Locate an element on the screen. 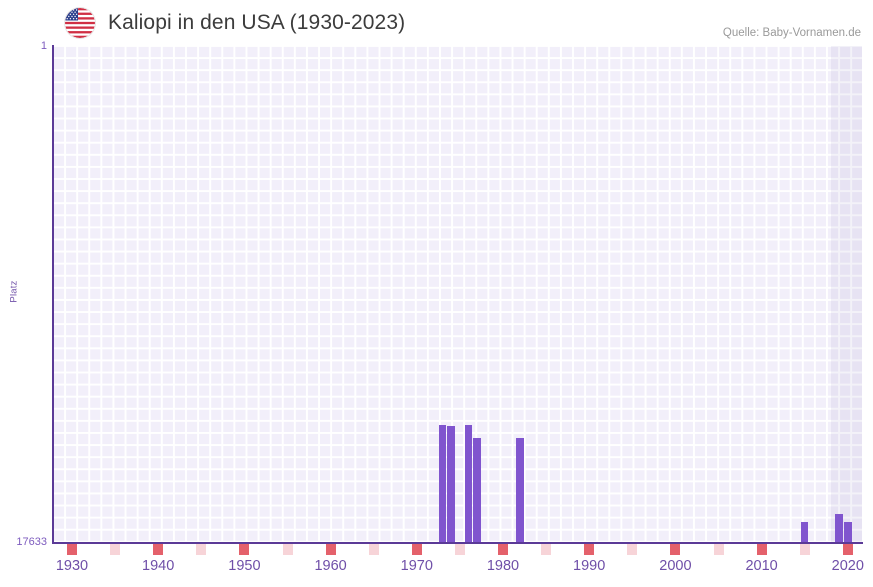 This screenshot has height=587, width=873. x-axis-tick-label: 2010 is located at coordinates (761, 566).